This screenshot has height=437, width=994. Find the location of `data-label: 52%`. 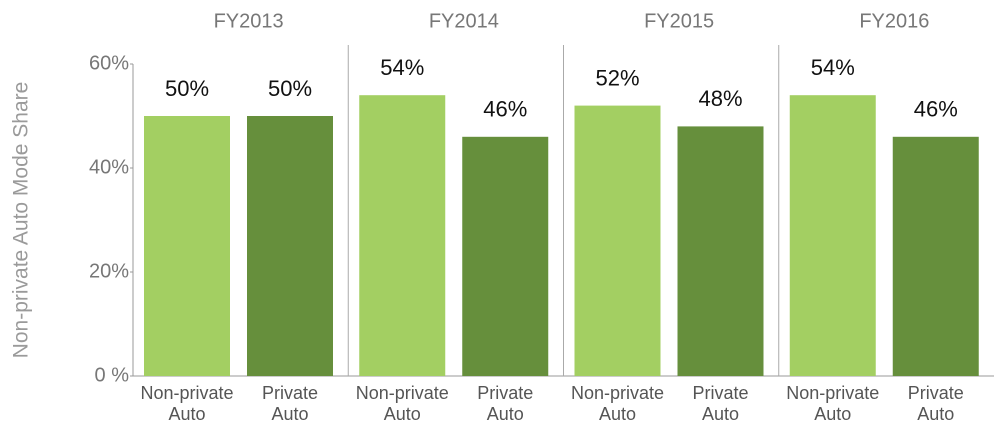

data-label: 52% is located at coordinates (617, 77).